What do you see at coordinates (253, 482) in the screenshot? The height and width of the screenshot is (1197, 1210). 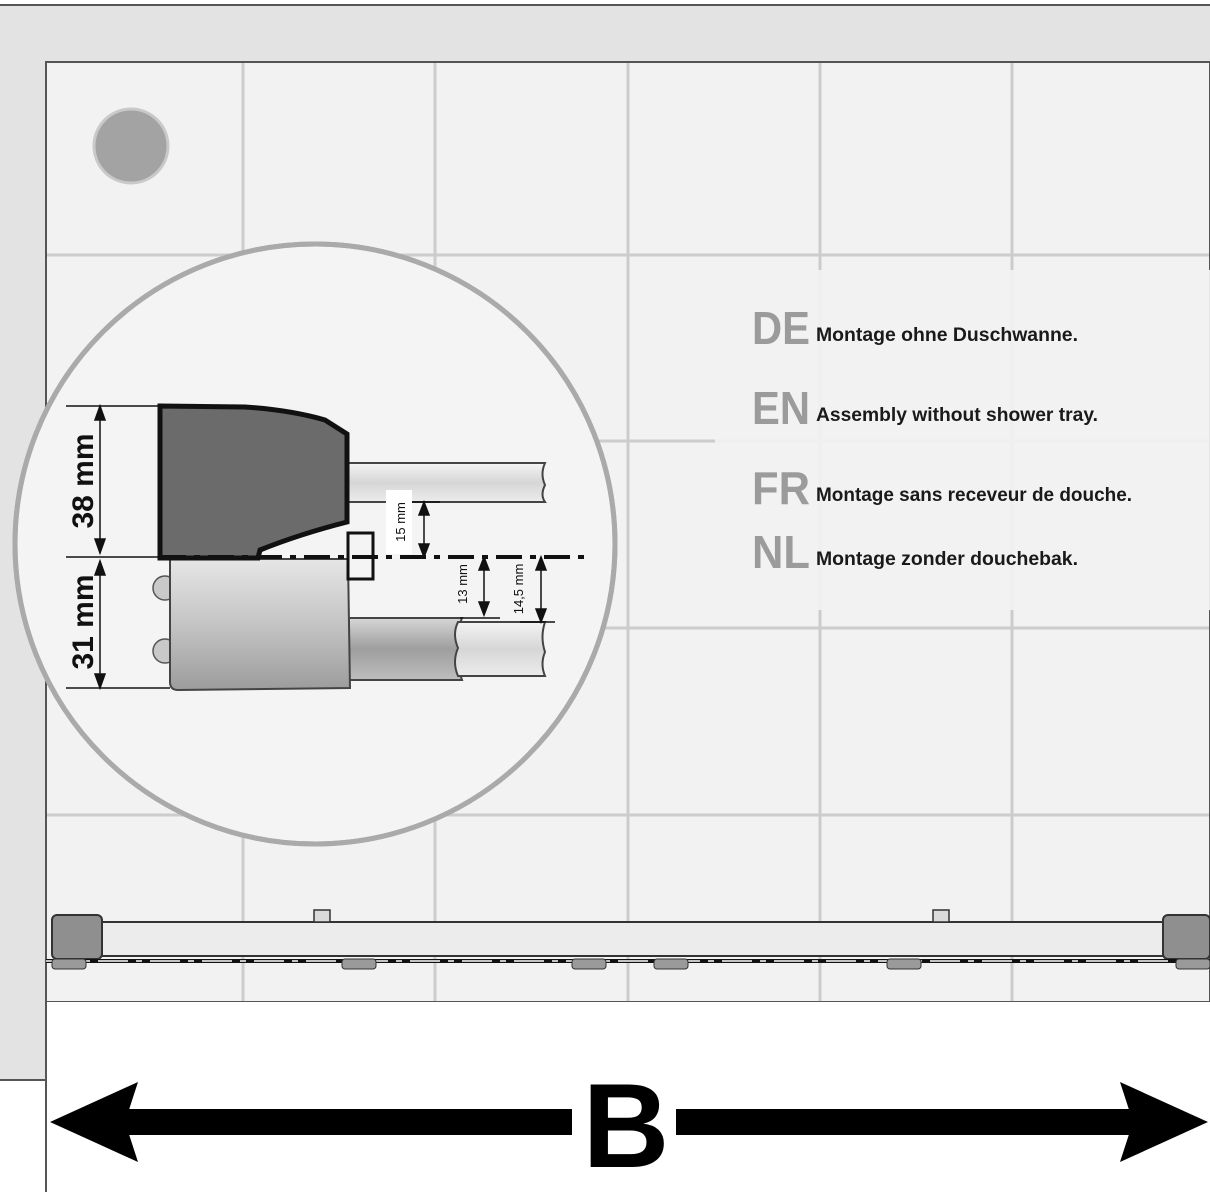 I see `upper-end-cap` at bounding box center [253, 482].